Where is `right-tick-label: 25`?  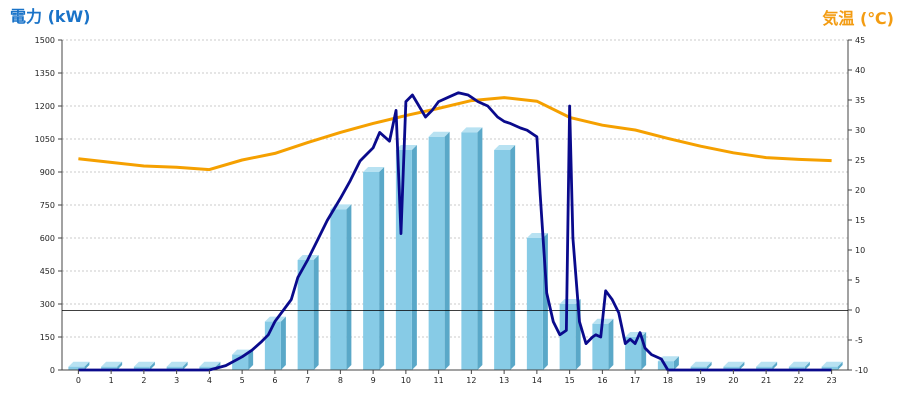 right-tick-label: 25 is located at coordinates (860, 160).